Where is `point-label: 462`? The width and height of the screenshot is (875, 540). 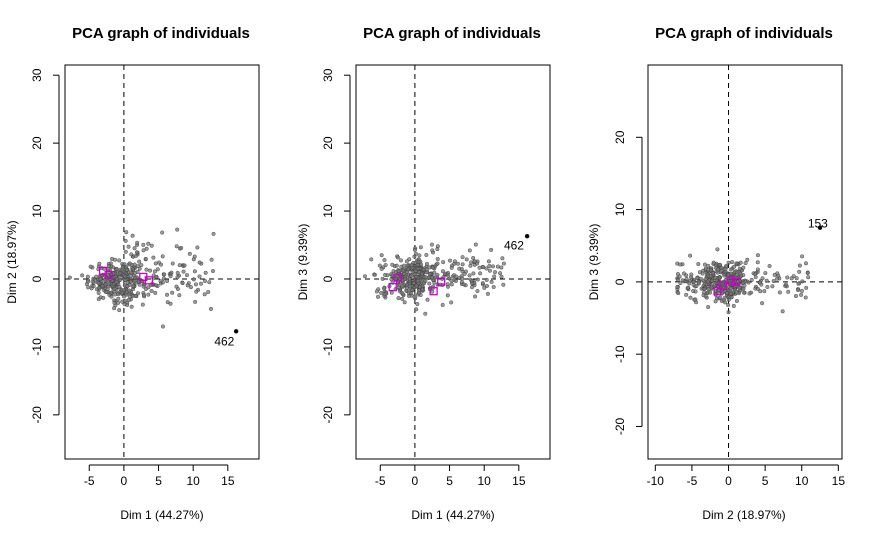 point-label: 462 is located at coordinates (224, 341).